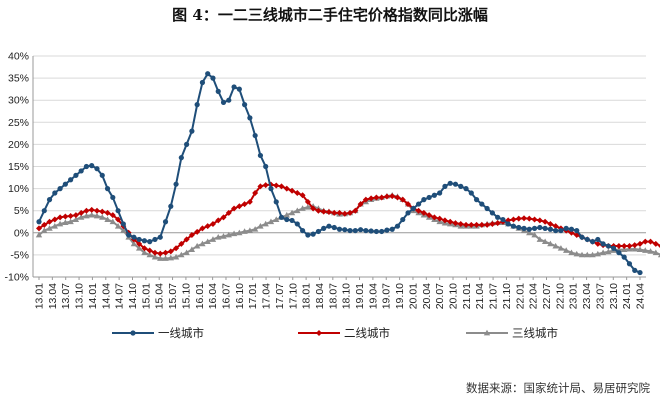  I want to click on x-tick-label: 24.01, so click(627, 296).